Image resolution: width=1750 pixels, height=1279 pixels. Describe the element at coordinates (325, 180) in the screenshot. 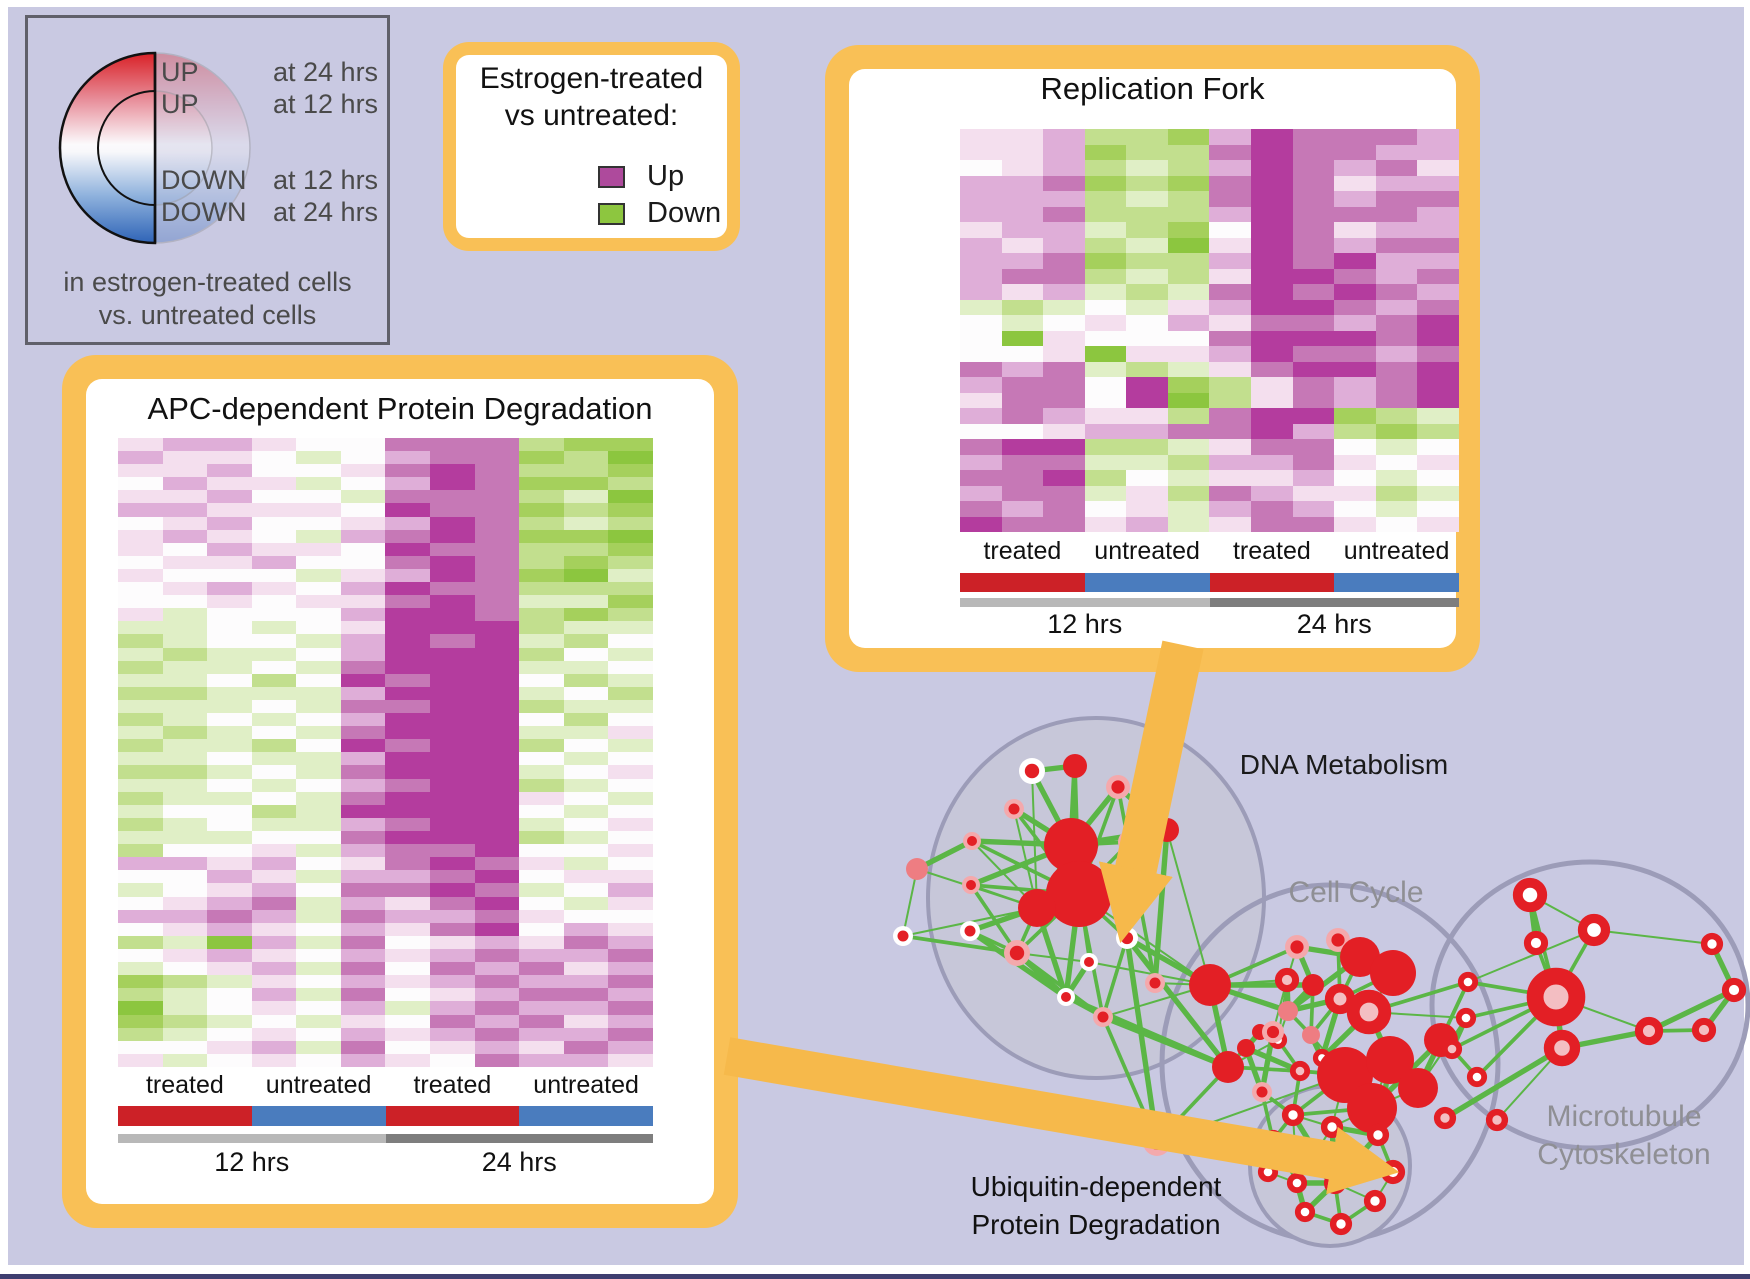

I see `legend-time: at 12 hrs` at that location.